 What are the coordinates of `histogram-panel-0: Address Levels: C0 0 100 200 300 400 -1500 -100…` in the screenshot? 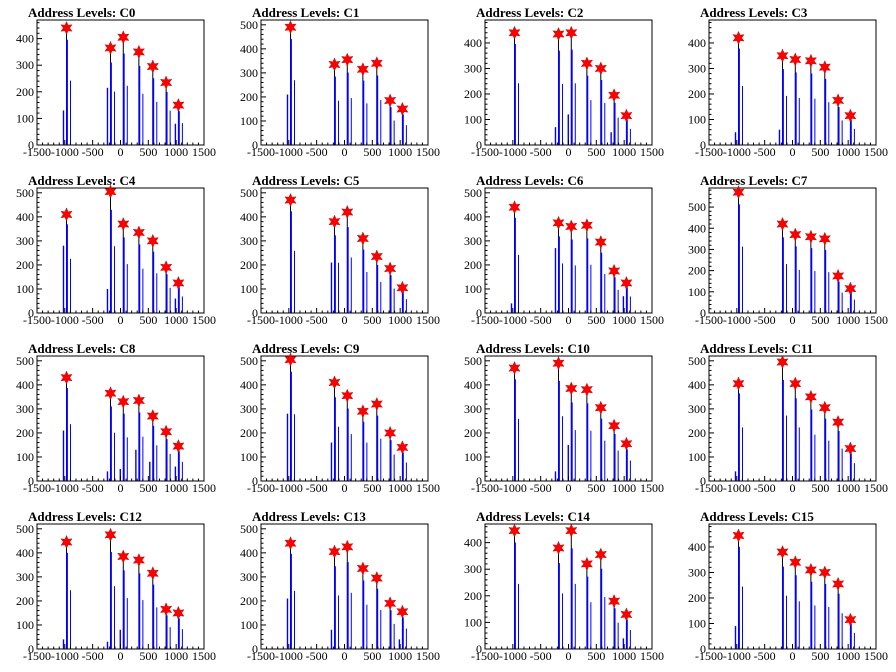 It's located at (116, 82).